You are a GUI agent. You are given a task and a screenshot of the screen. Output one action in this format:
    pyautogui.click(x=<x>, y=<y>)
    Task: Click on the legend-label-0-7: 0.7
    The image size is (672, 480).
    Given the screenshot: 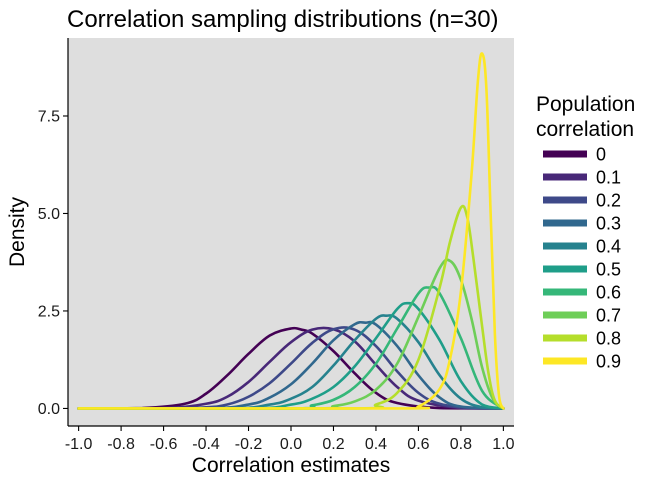 What is the action you would take?
    pyautogui.click(x=608, y=316)
    